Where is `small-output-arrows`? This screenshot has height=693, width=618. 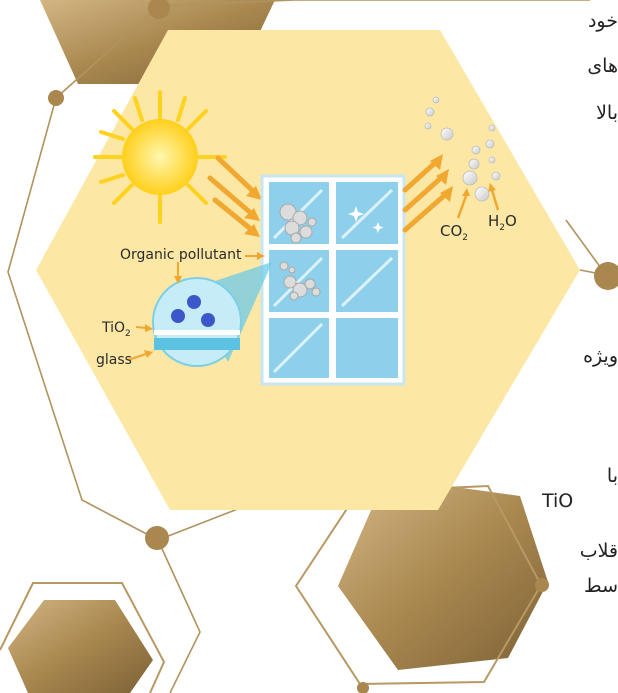
small-output-arrows is located at coordinates (478, 201).